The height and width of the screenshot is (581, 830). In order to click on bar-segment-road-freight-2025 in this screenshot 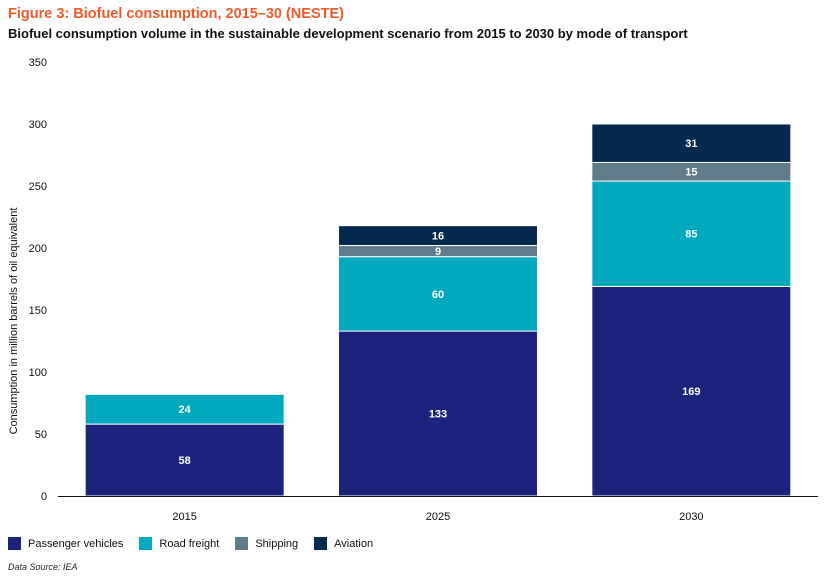, I will do `click(438, 294)`.